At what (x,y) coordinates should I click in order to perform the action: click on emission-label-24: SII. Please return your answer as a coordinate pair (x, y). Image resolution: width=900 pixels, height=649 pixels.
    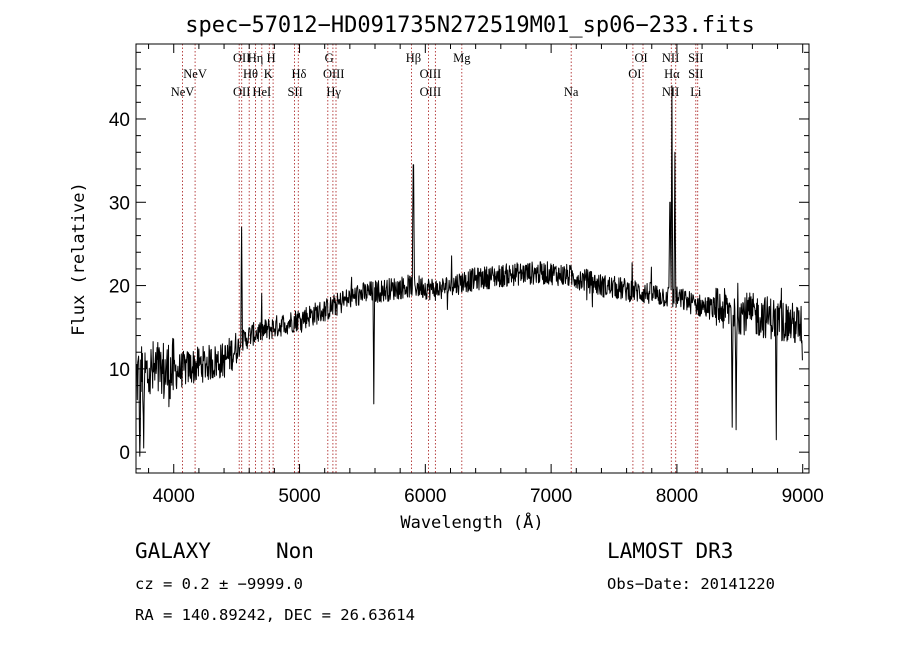
    Looking at the image, I should click on (695, 58).